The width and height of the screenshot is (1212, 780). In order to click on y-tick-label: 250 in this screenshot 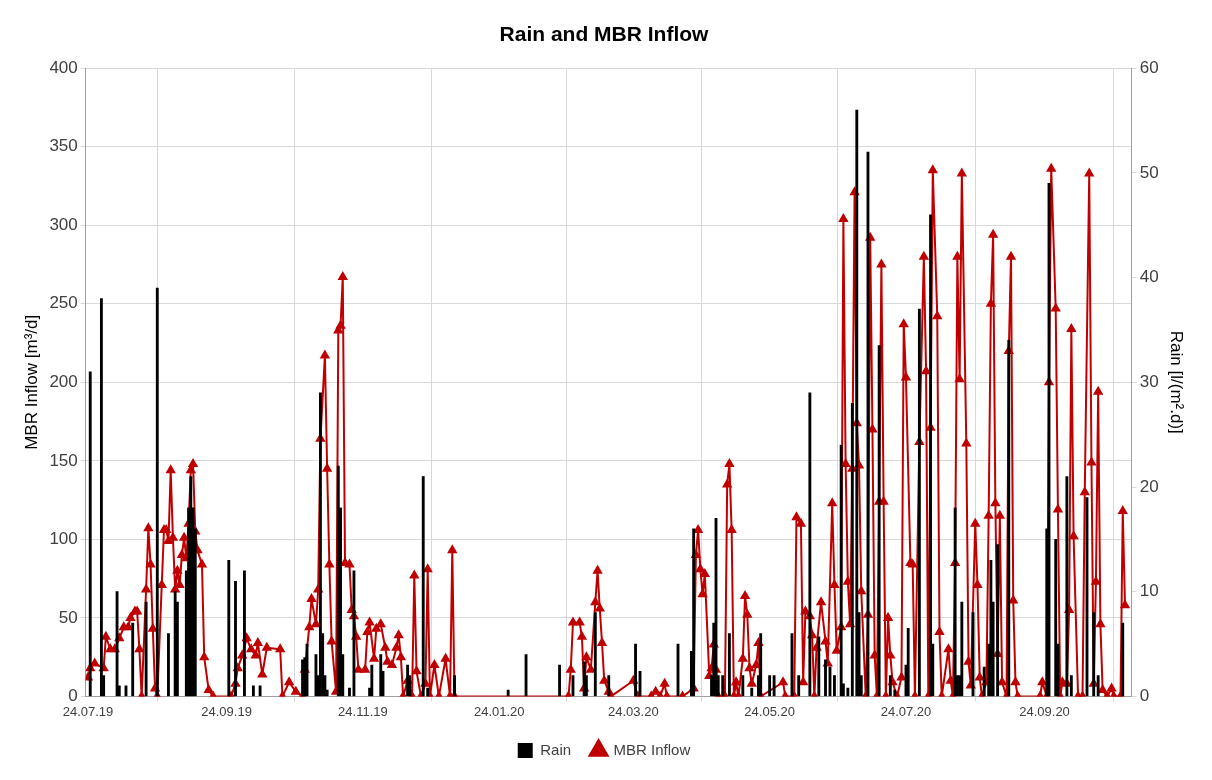, I will do `click(63, 303)`.